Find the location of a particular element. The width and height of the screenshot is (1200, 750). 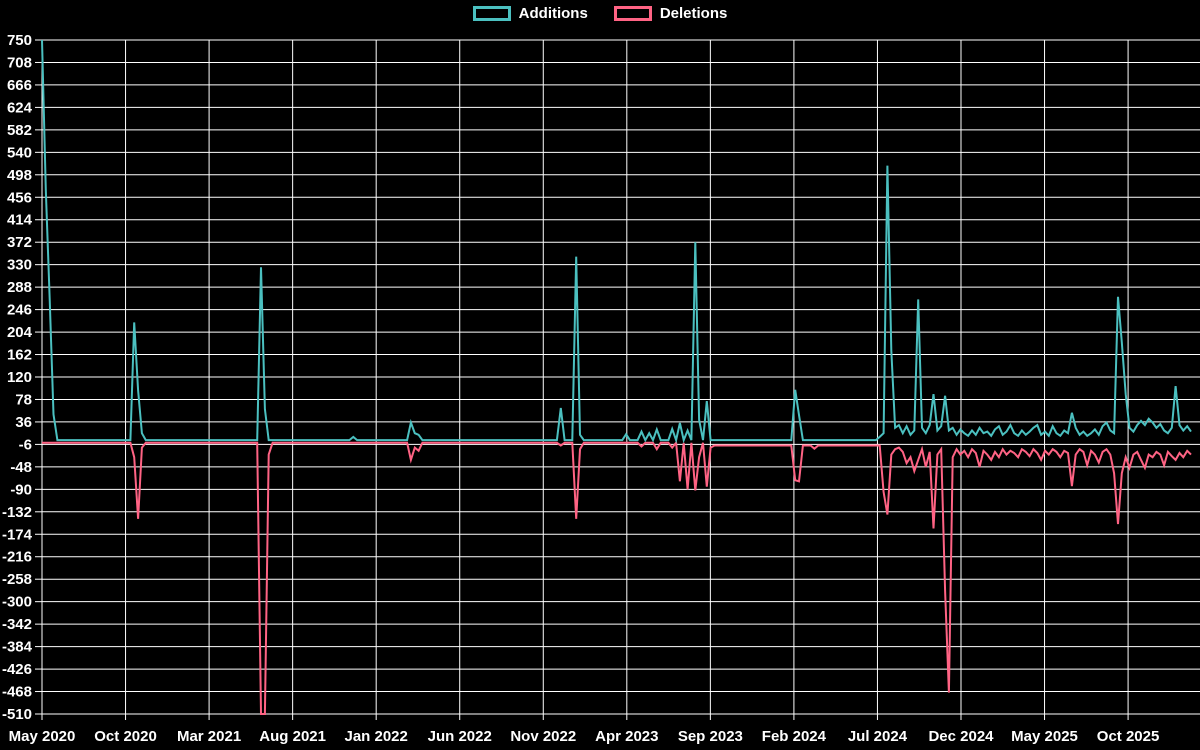

y-tick-label: -216 is located at coordinates (17, 557).